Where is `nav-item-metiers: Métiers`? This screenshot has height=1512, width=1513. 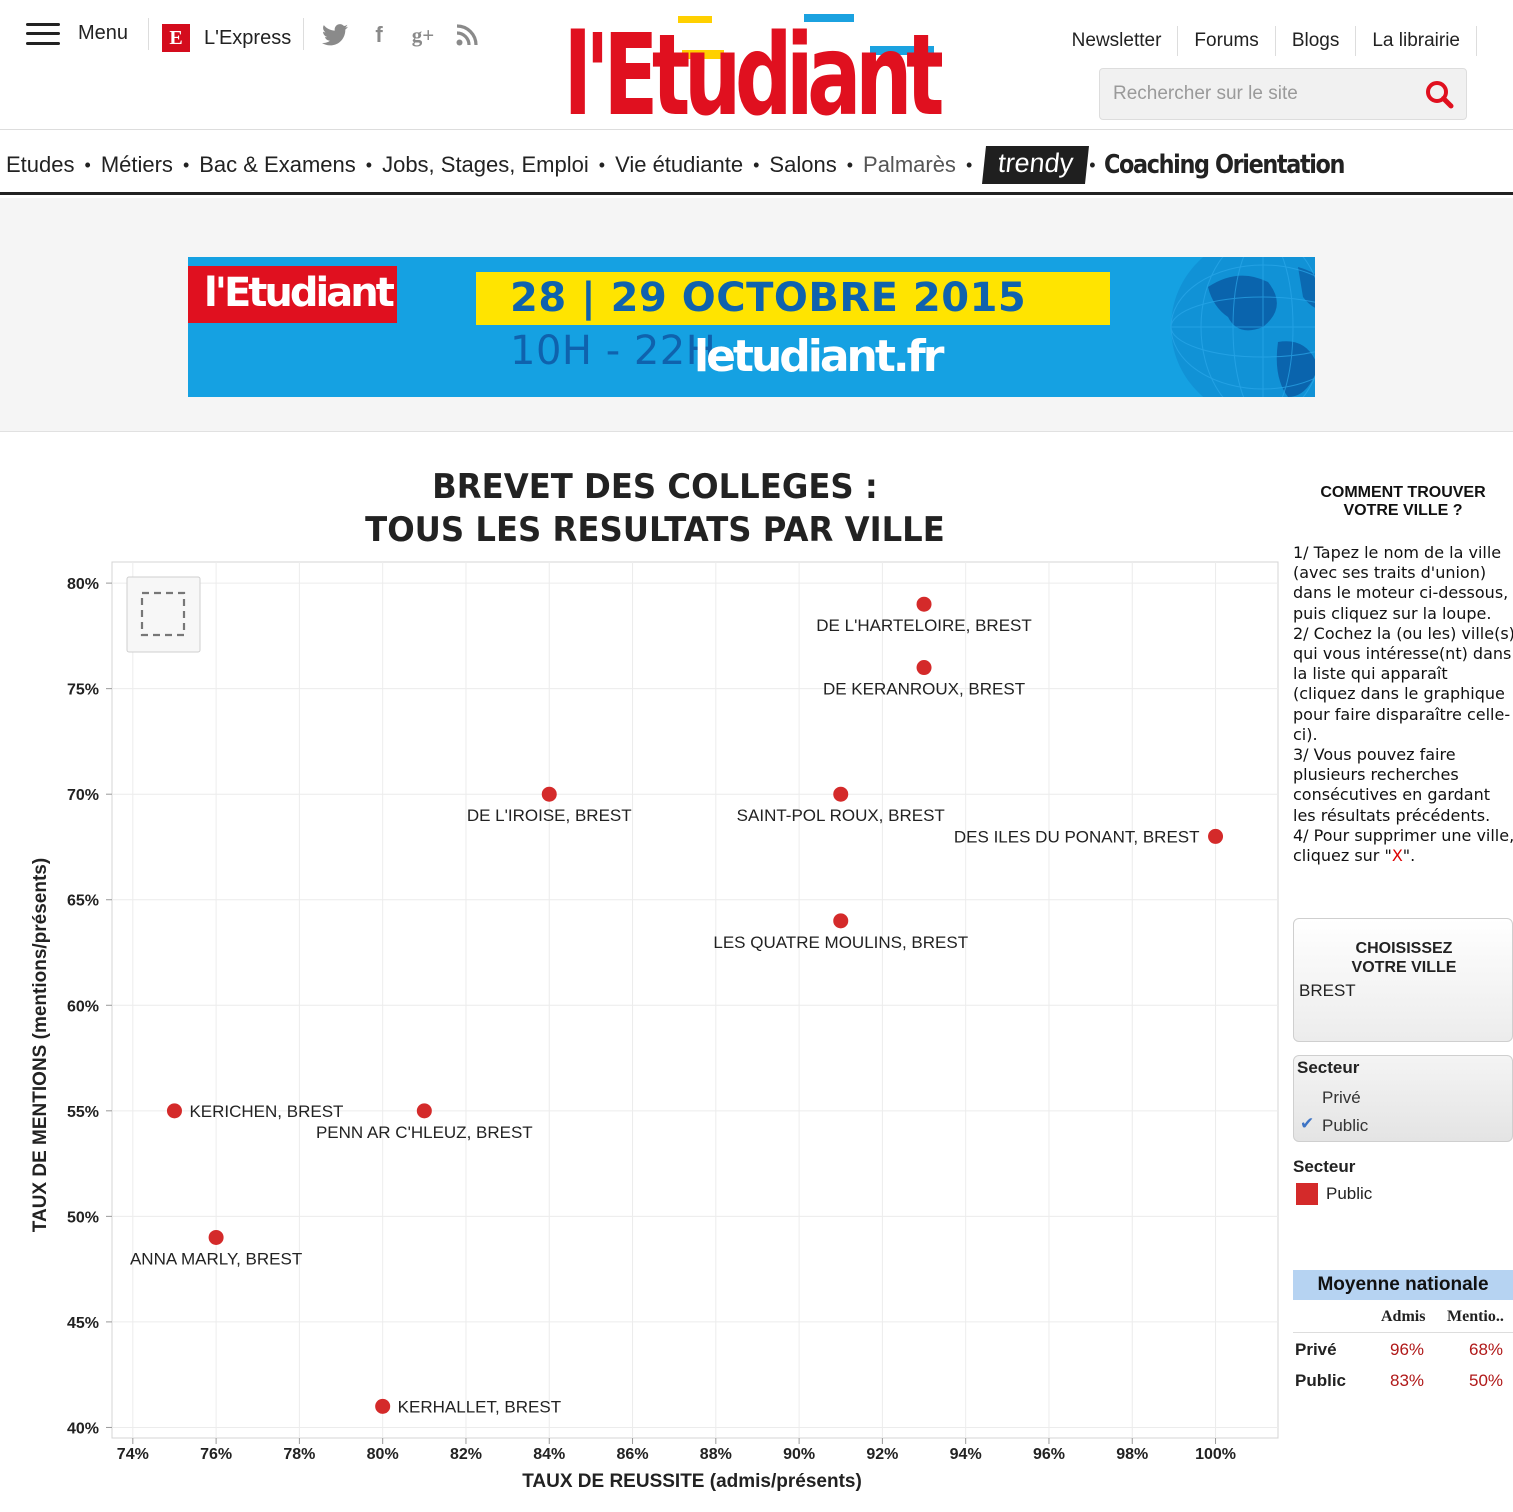
nav-item-metiers: Métiers is located at coordinates (136, 164).